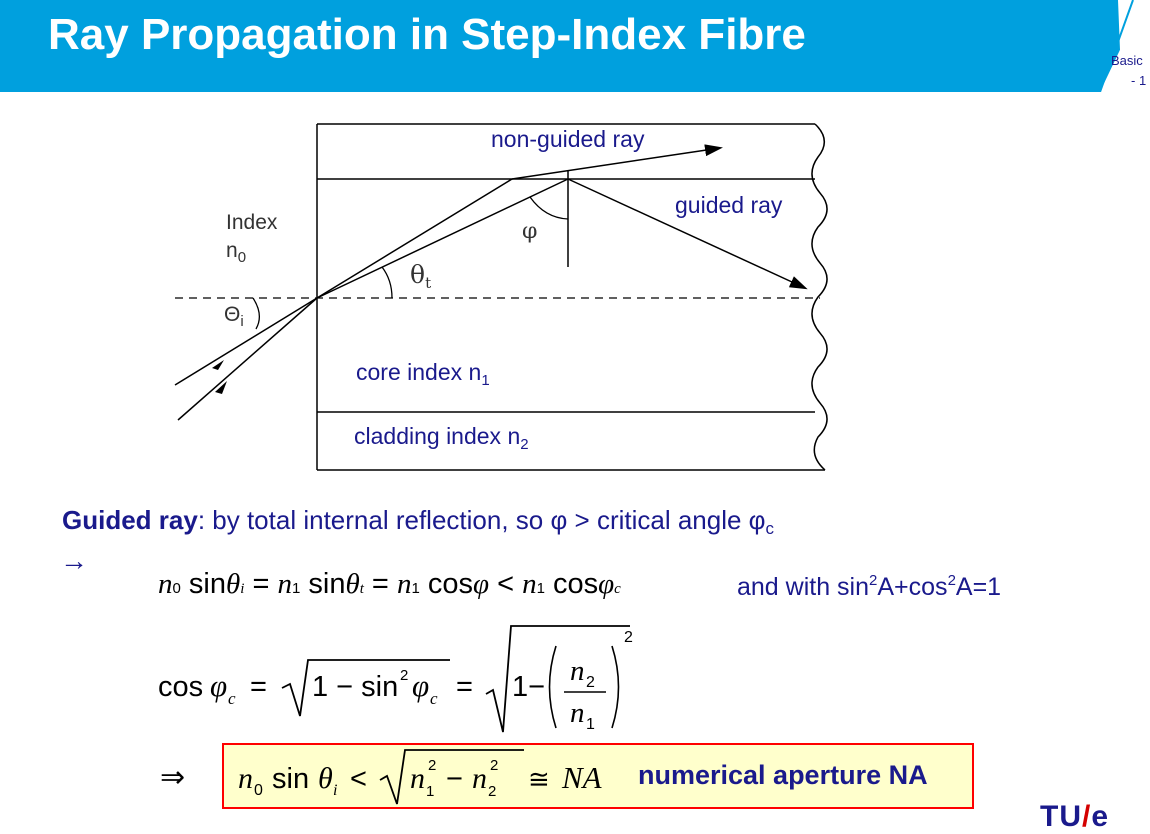 This screenshot has height=834, width=1150. I want to click on theta-i-arc, so click(256, 313).